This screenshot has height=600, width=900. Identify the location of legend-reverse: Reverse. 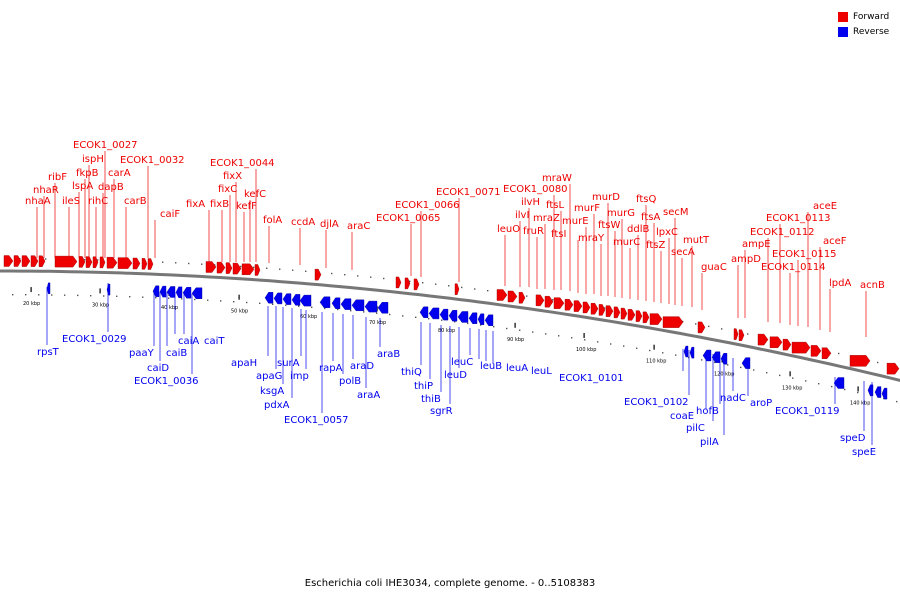
(863, 31).